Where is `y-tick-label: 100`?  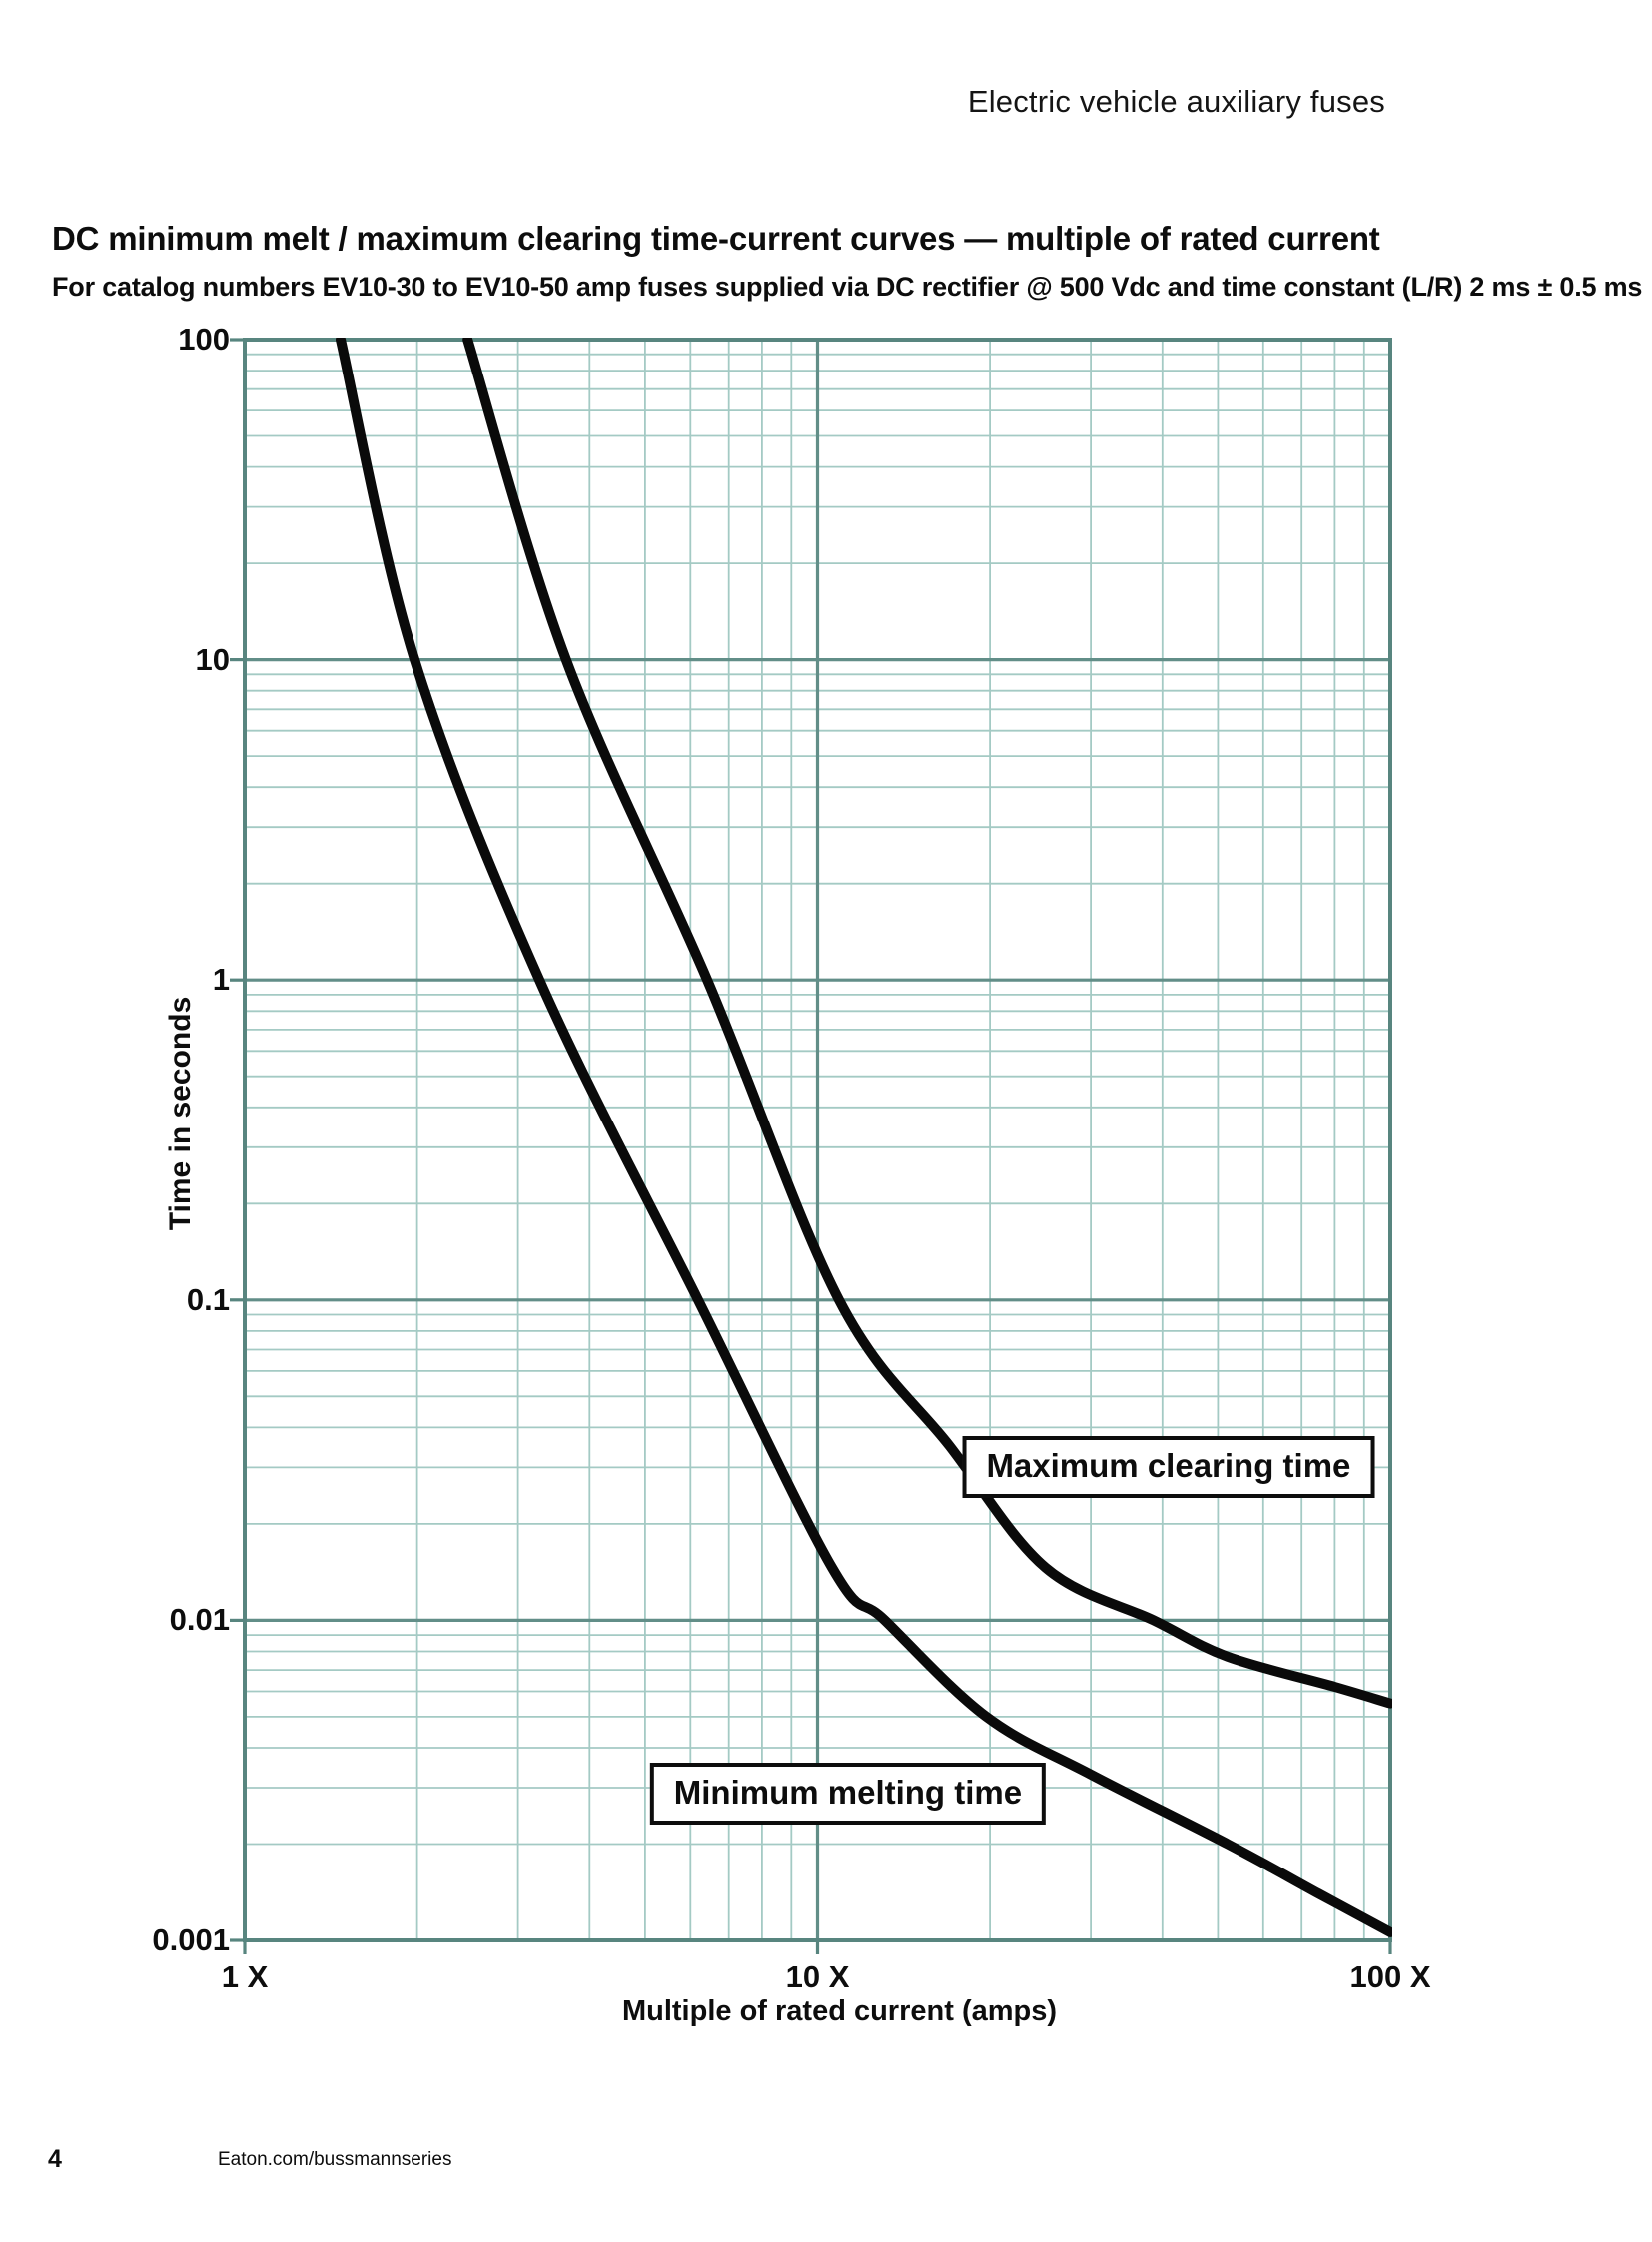 y-tick-label: 100 is located at coordinates (204, 339).